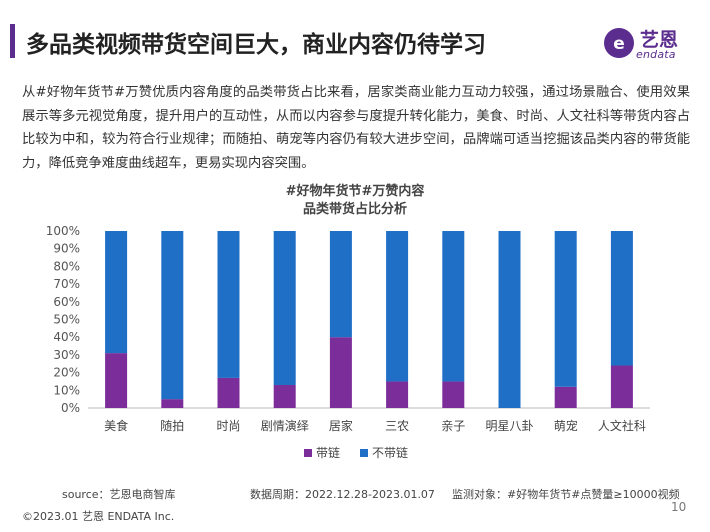 This screenshot has width=710, height=532. I want to click on page-number: 10, so click(679, 507).